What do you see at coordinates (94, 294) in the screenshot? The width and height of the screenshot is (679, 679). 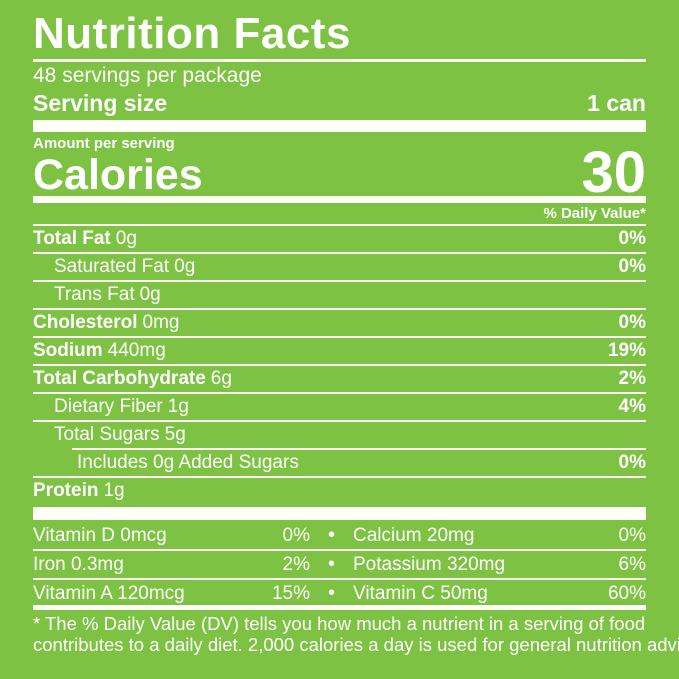 I see `nutrient-name: Trans Fat` at bounding box center [94, 294].